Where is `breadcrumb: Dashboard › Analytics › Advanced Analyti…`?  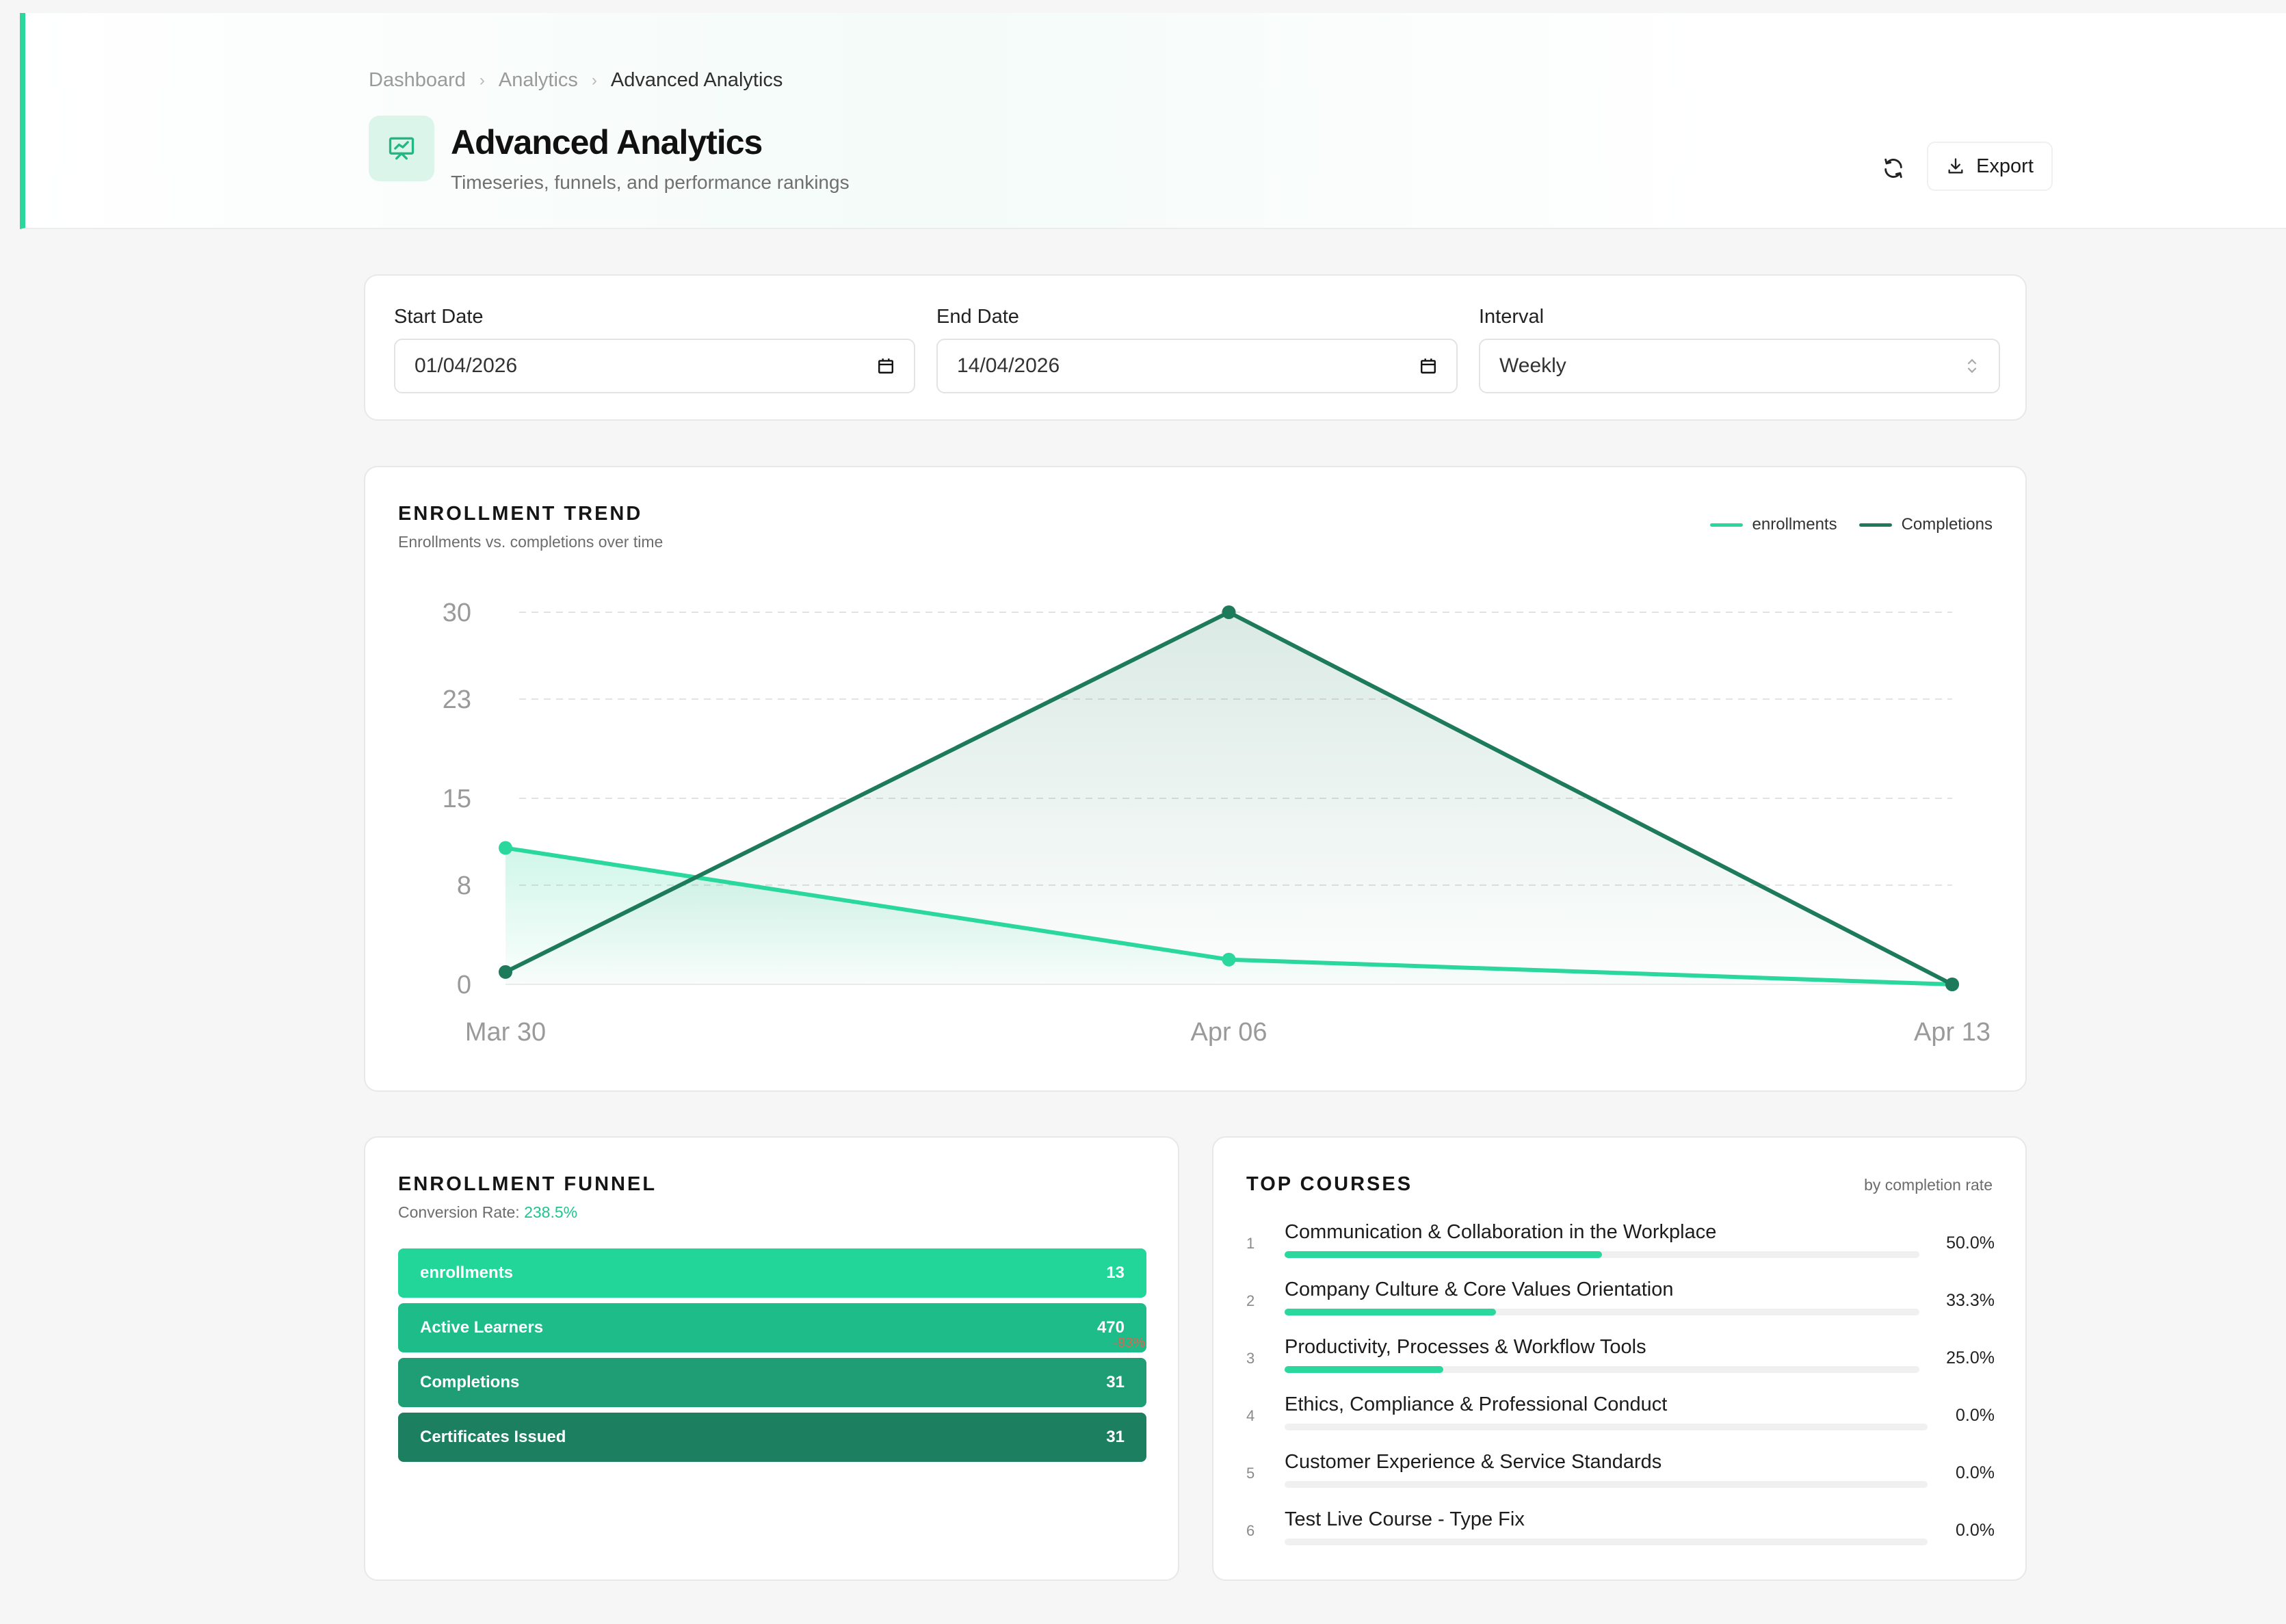
breadcrumb: Dashboard › Analytics › Advanced Analyti… is located at coordinates (576, 81).